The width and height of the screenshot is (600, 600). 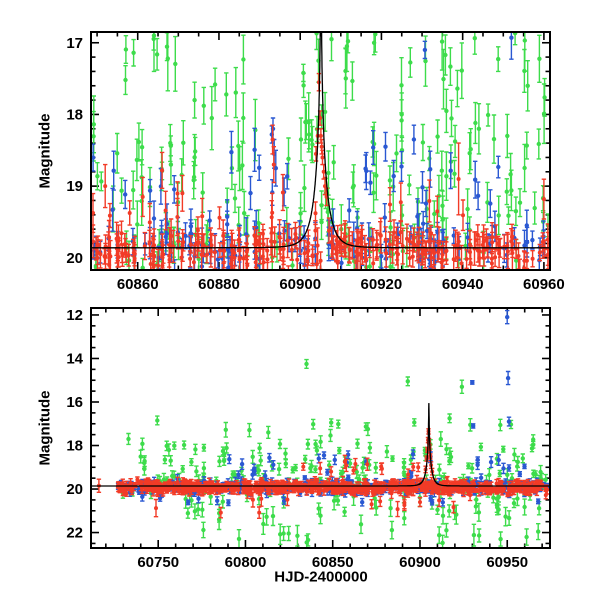 I want to click on x-tick-label: 60860, so click(x=138, y=284).